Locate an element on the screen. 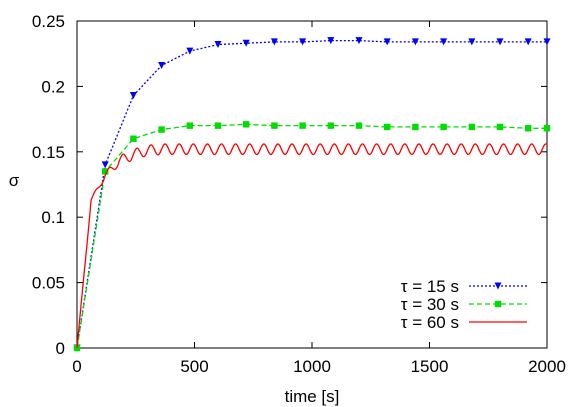 This screenshot has width=581, height=407. legend-label: τ = 15 s is located at coordinates (430, 286).